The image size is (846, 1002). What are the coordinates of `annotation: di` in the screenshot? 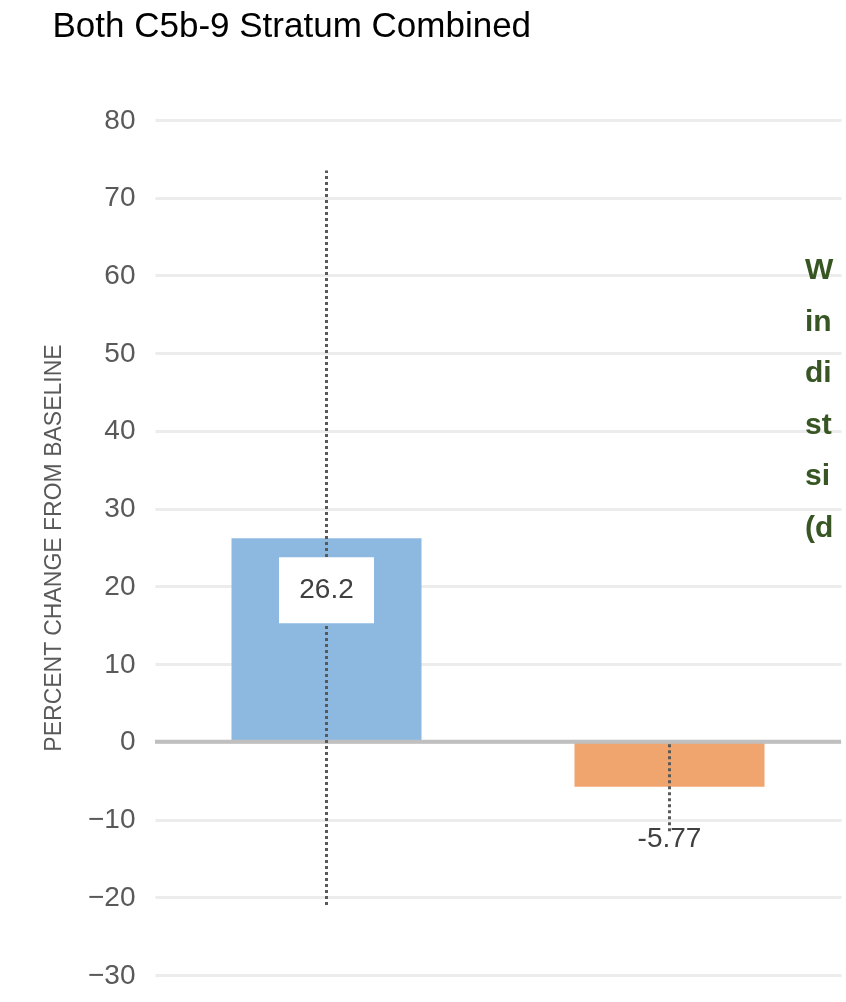 It's located at (818, 371).